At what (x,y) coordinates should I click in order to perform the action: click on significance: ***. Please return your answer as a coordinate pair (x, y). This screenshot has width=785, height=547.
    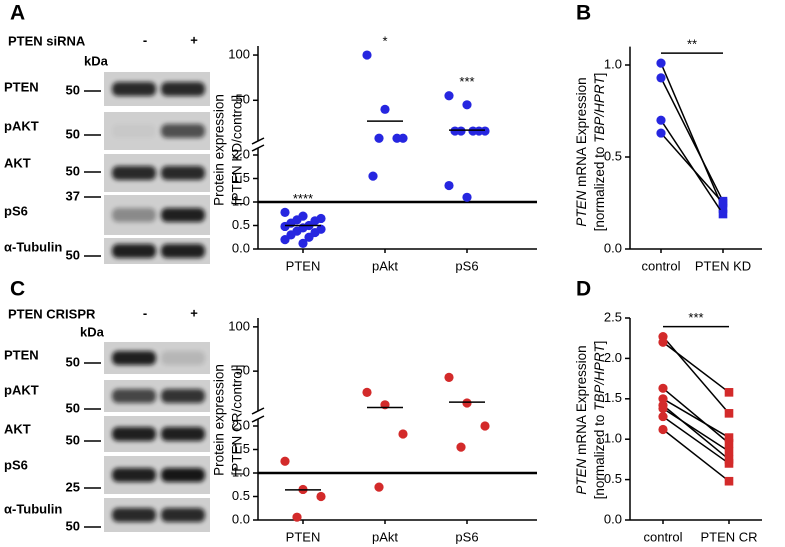
    Looking at the image, I should click on (466, 81).